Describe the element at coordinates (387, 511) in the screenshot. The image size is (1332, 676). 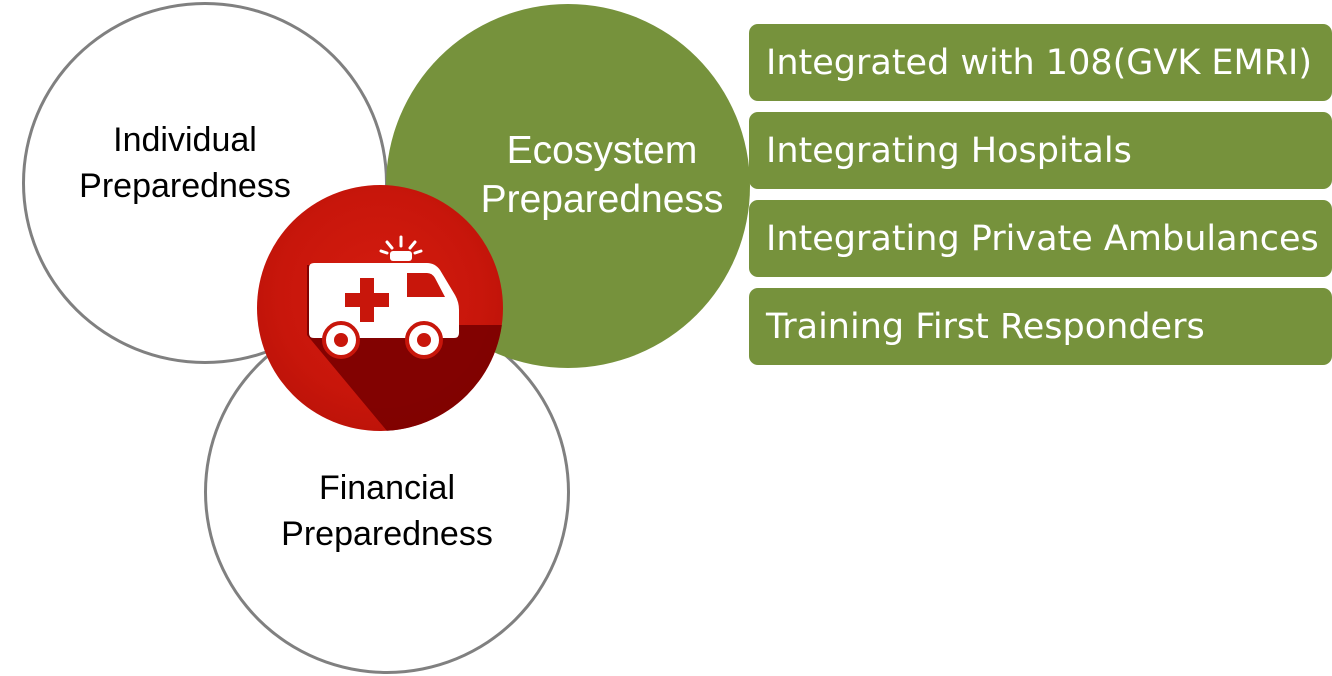
I see `financial-preparedness-label: Financial Preparedness` at that location.